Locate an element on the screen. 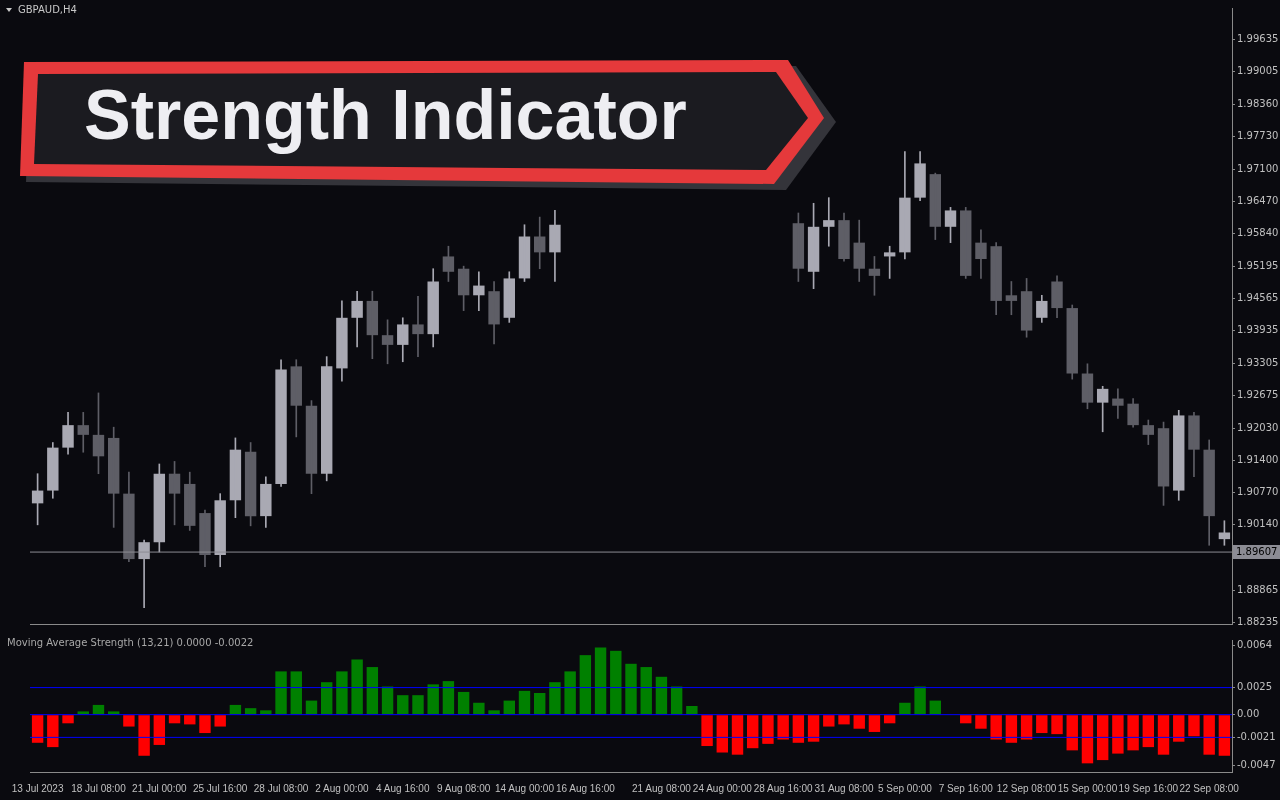 Image resolution: width=1280 pixels, height=800 pixels. y-tick-label: 1.96470 is located at coordinates (1258, 200).